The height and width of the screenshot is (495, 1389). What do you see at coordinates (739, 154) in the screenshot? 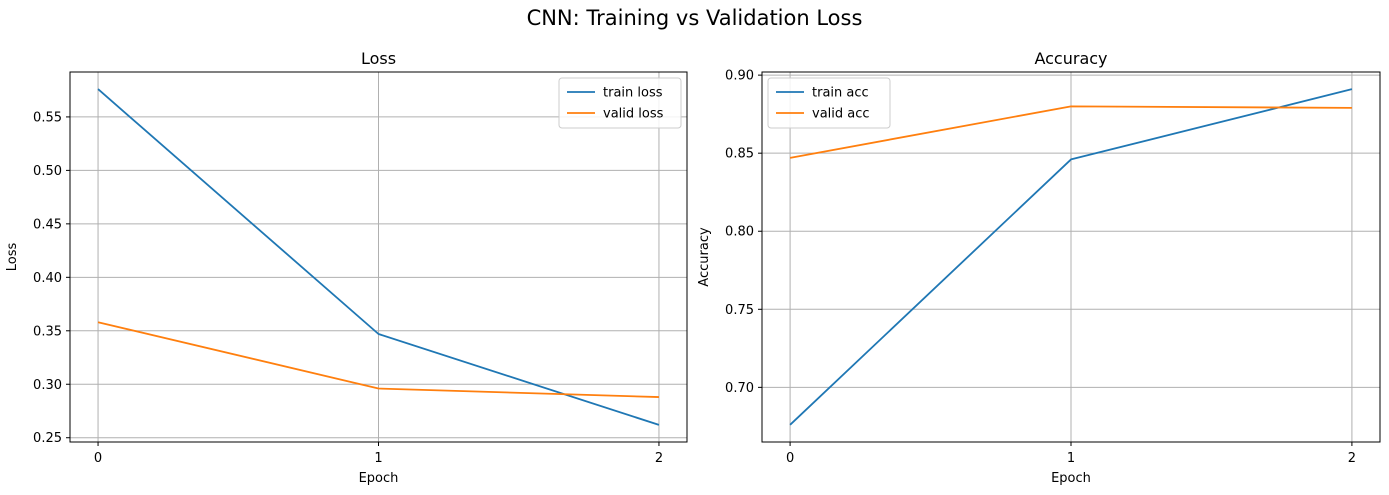
I see `y-tick-label: 0.85` at bounding box center [739, 154].